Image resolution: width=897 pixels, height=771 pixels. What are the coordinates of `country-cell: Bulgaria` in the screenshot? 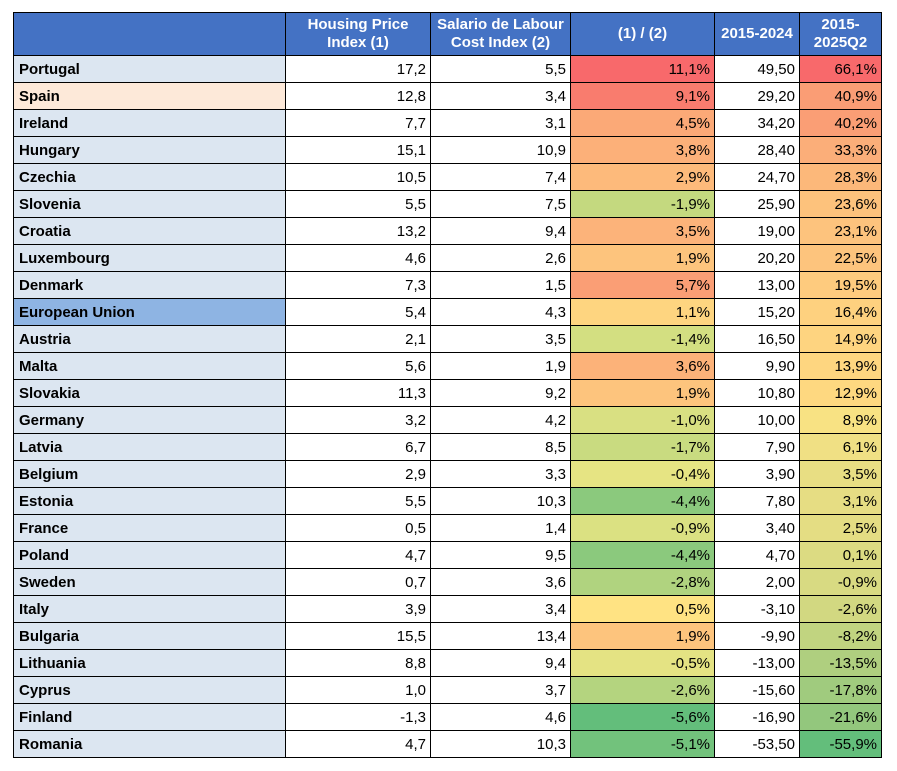 It's located at (149, 636).